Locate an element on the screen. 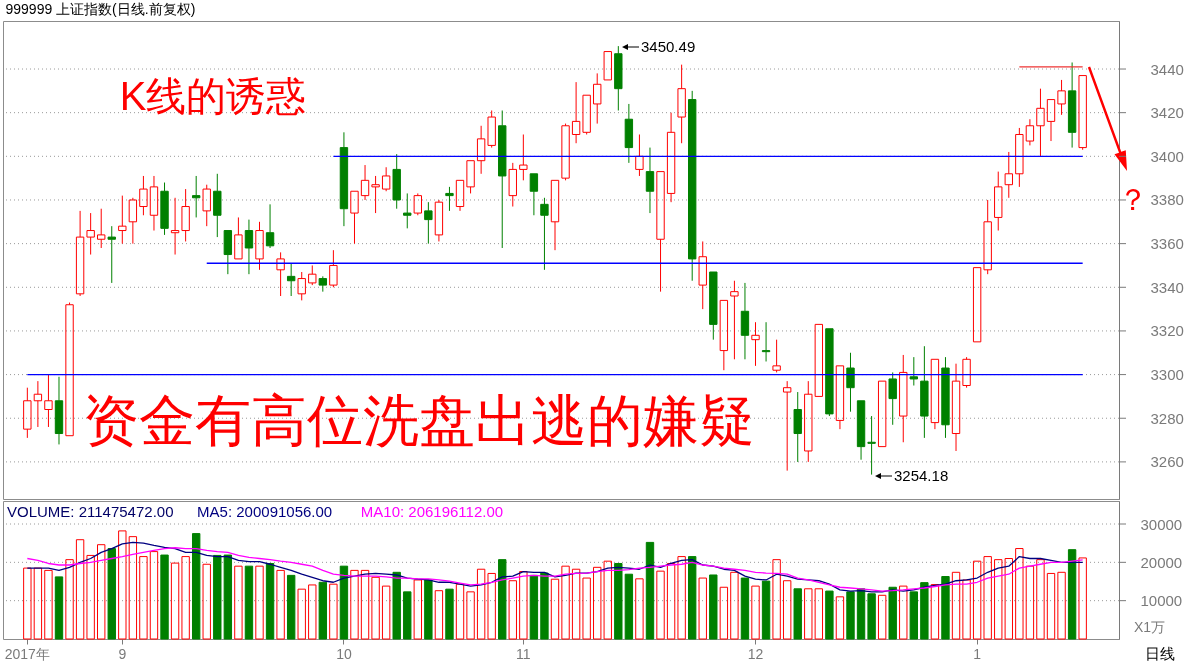 The width and height of the screenshot is (1194, 669). annotation: VOLUME: 211475472.00 is located at coordinates (90, 511).